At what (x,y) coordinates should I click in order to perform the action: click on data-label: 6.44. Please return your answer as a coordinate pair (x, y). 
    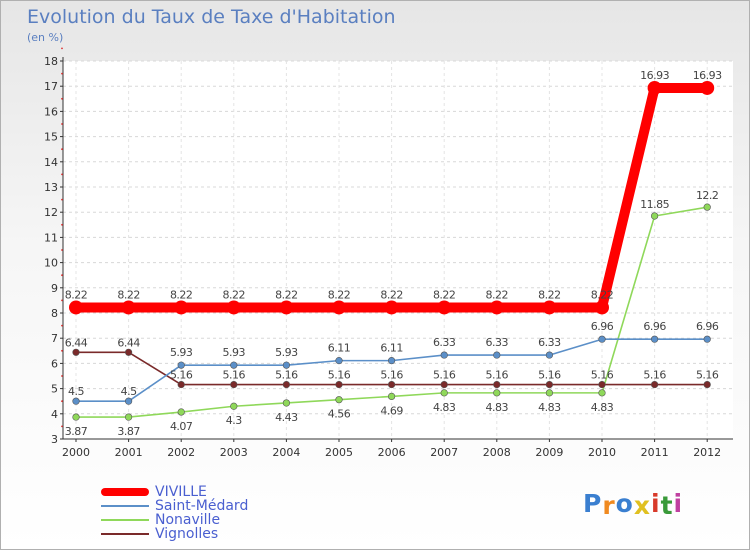
    Looking at the image, I should click on (128, 342).